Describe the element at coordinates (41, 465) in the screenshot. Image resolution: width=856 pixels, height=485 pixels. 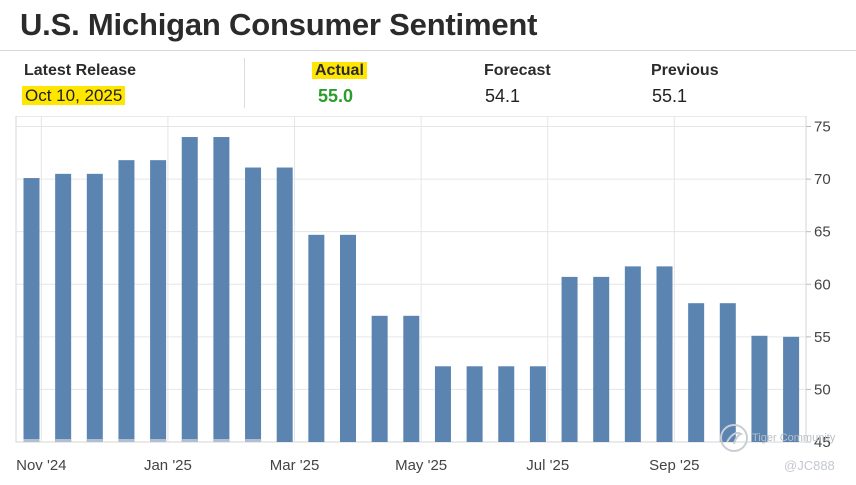
I see `x-tick-label: Nov '24` at that location.